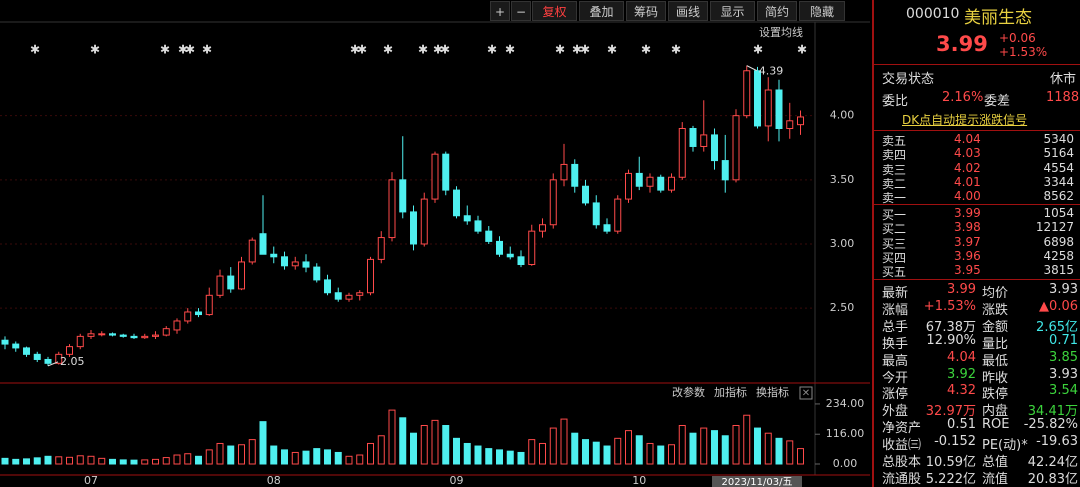 The height and width of the screenshot is (487, 1080). What do you see at coordinates (995, 310) in the screenshot?
I see `stat-label: 涨跌` at bounding box center [995, 310].